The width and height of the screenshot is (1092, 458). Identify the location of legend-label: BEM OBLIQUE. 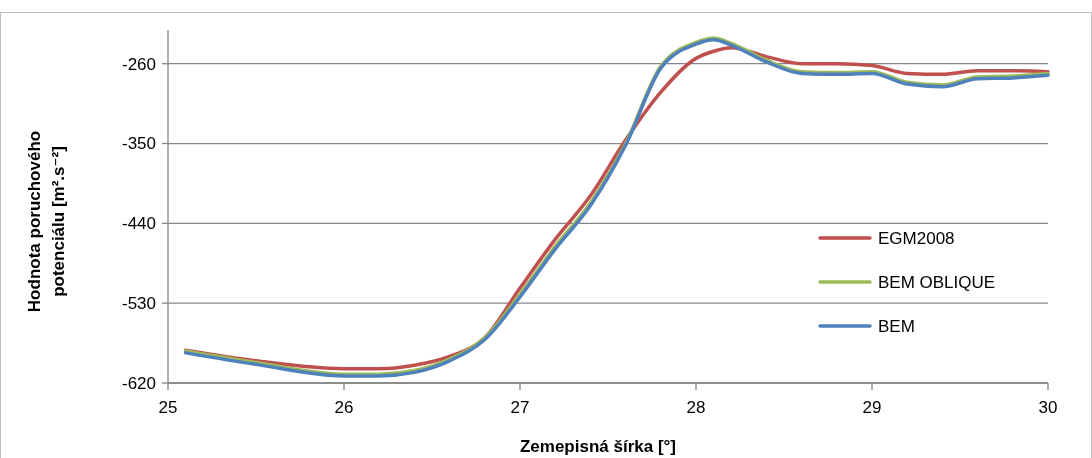
(937, 282).